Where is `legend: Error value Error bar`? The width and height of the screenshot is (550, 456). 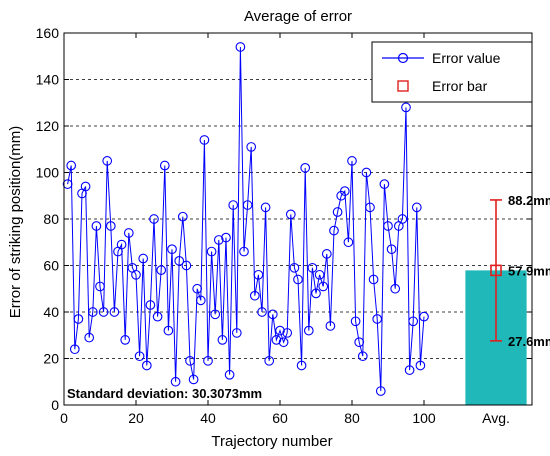 legend: Error value Error bar is located at coordinates (452, 72).